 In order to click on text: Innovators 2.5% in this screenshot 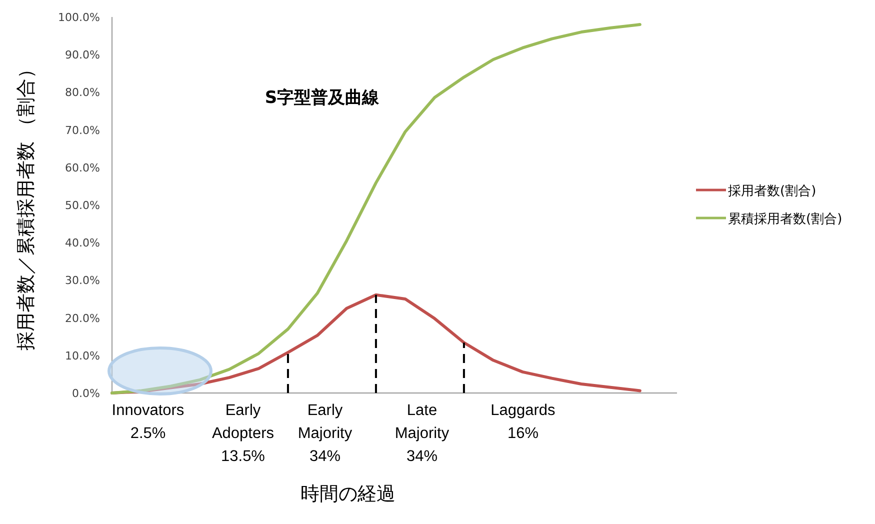, I will do `click(148, 422)`.